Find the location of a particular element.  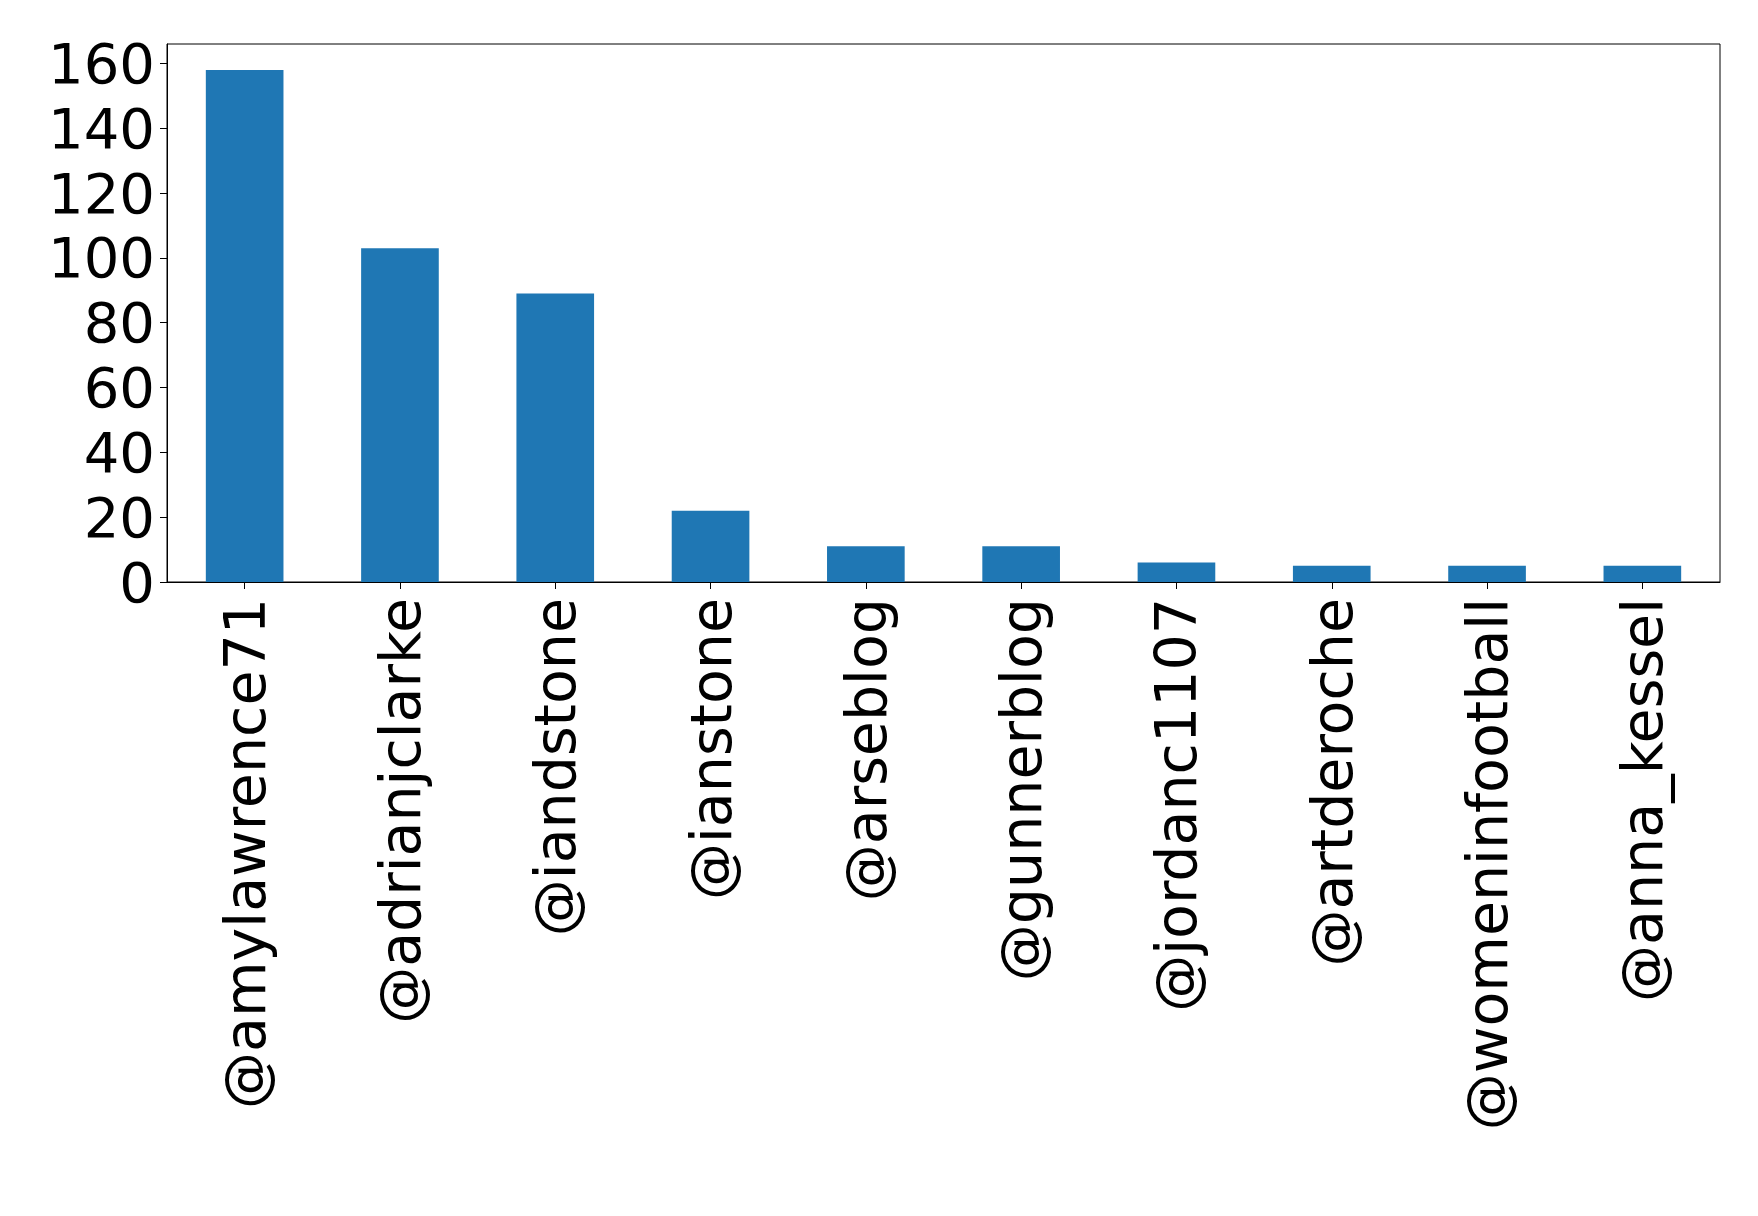

x-tick-label: @arseblog is located at coordinates (865, 750).